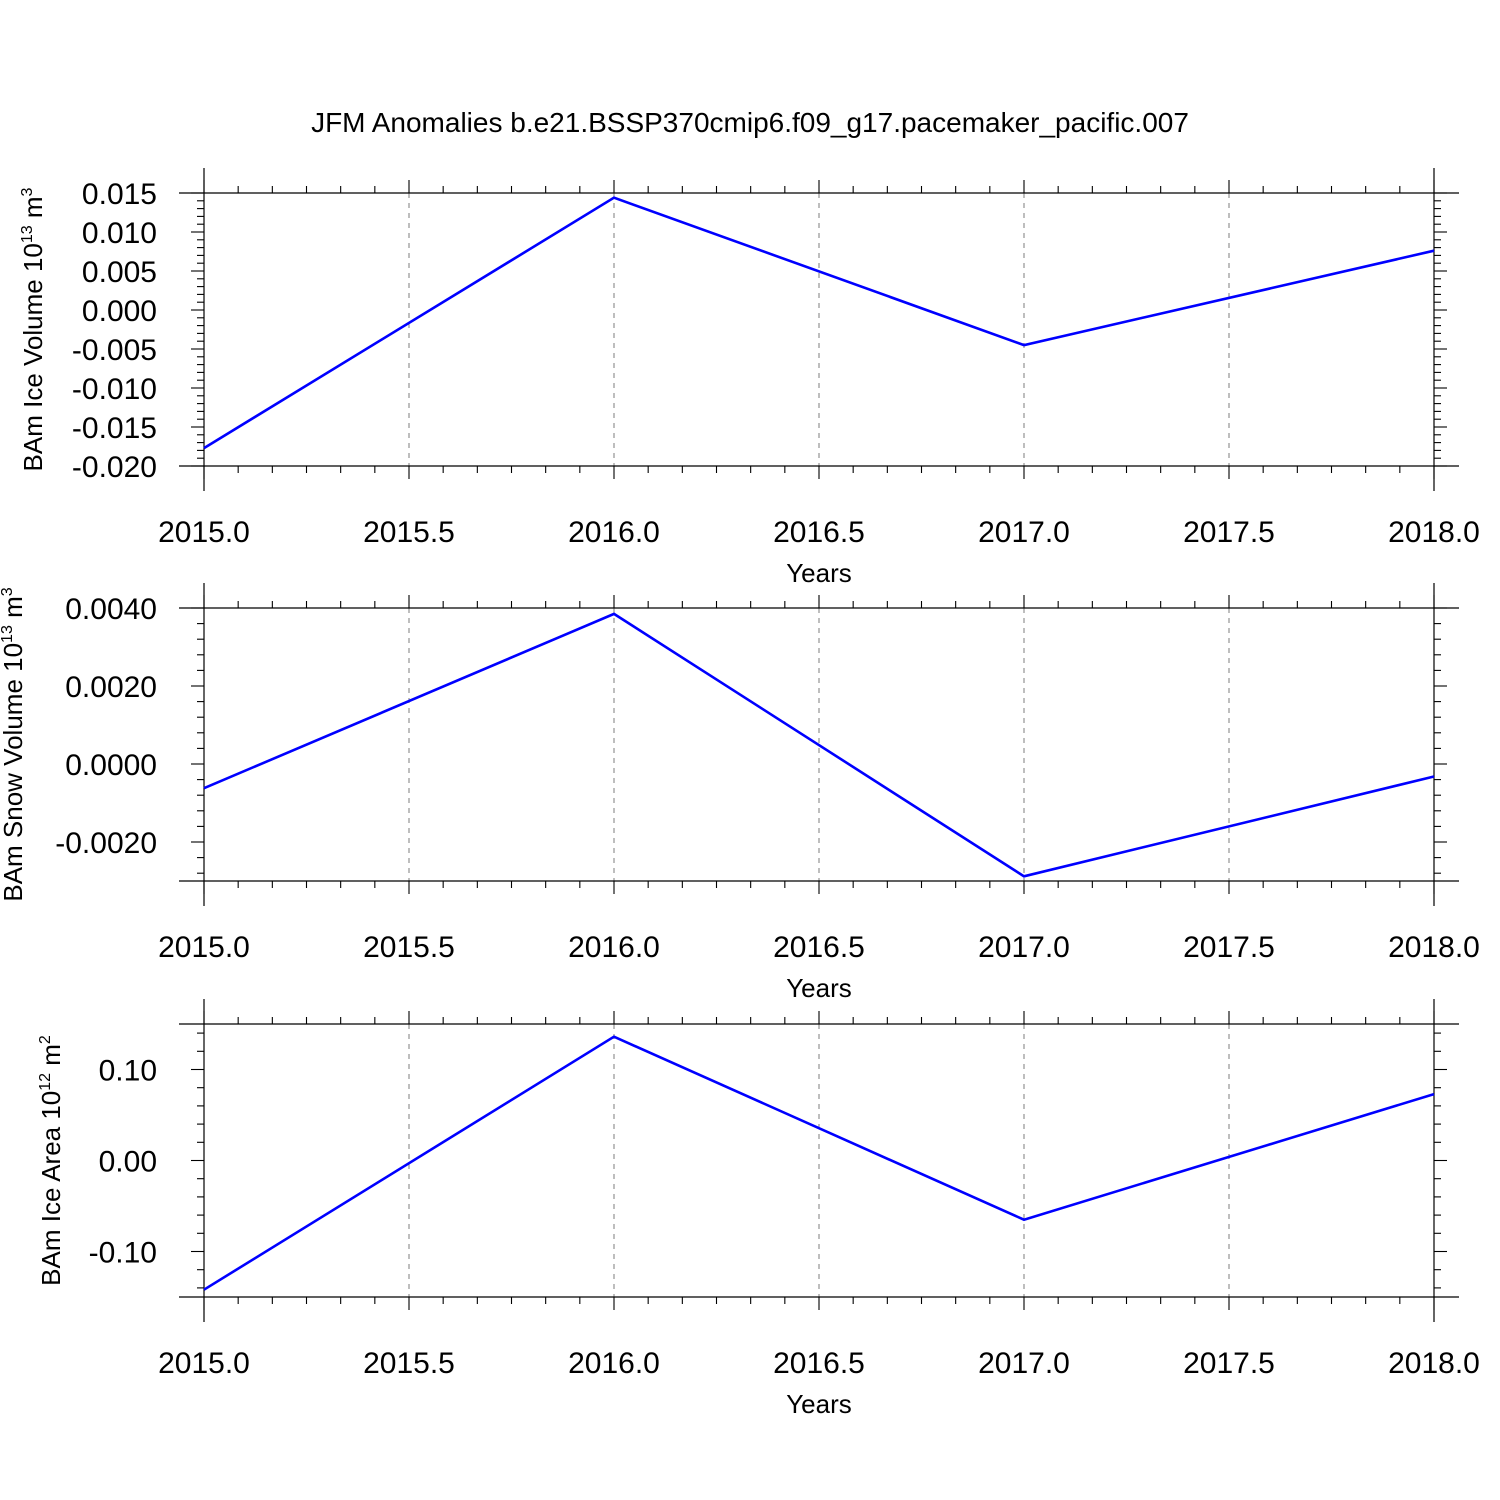 The width and height of the screenshot is (1500, 1500). Describe the element at coordinates (45, 1039) in the screenshot. I see `y-axis-title-superscript: 2` at that location.